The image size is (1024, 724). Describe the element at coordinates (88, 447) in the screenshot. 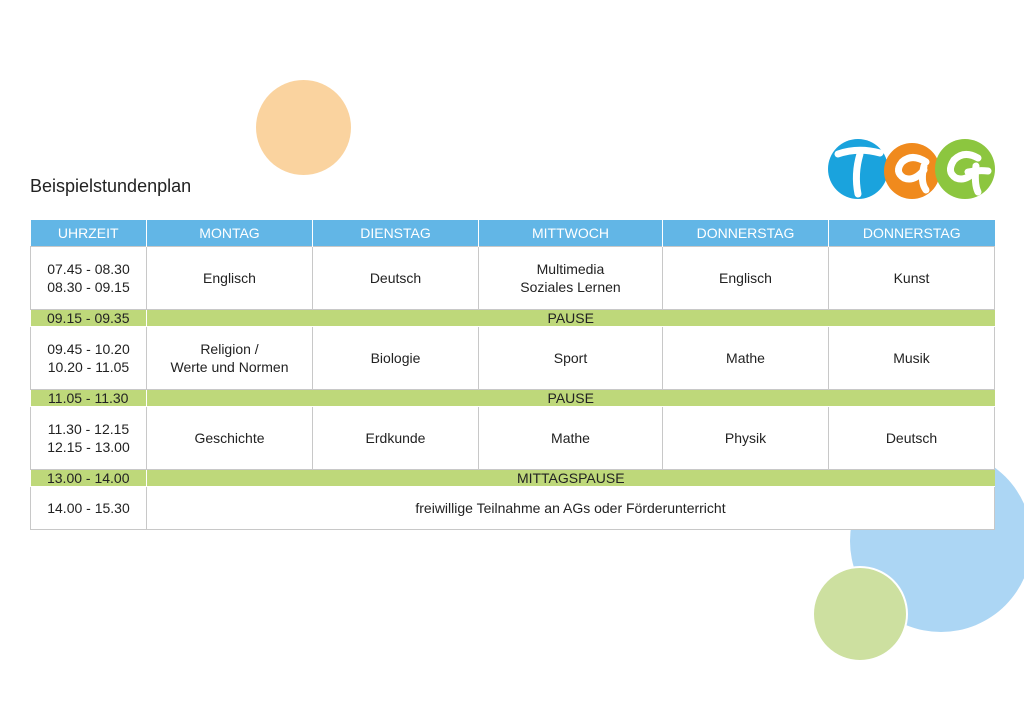

I see `time-line: 12.15 - 13.00` at that location.